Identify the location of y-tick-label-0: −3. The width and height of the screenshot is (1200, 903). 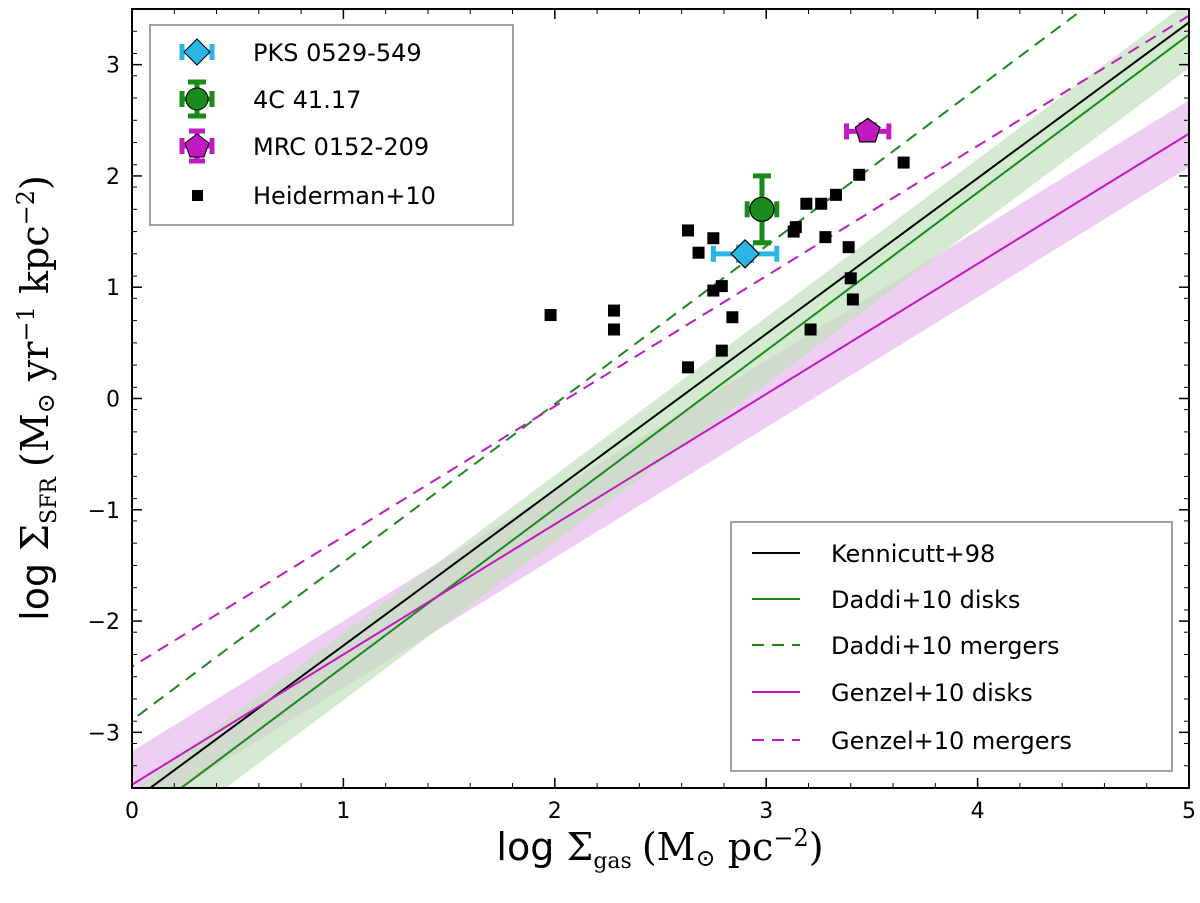
(104, 733).